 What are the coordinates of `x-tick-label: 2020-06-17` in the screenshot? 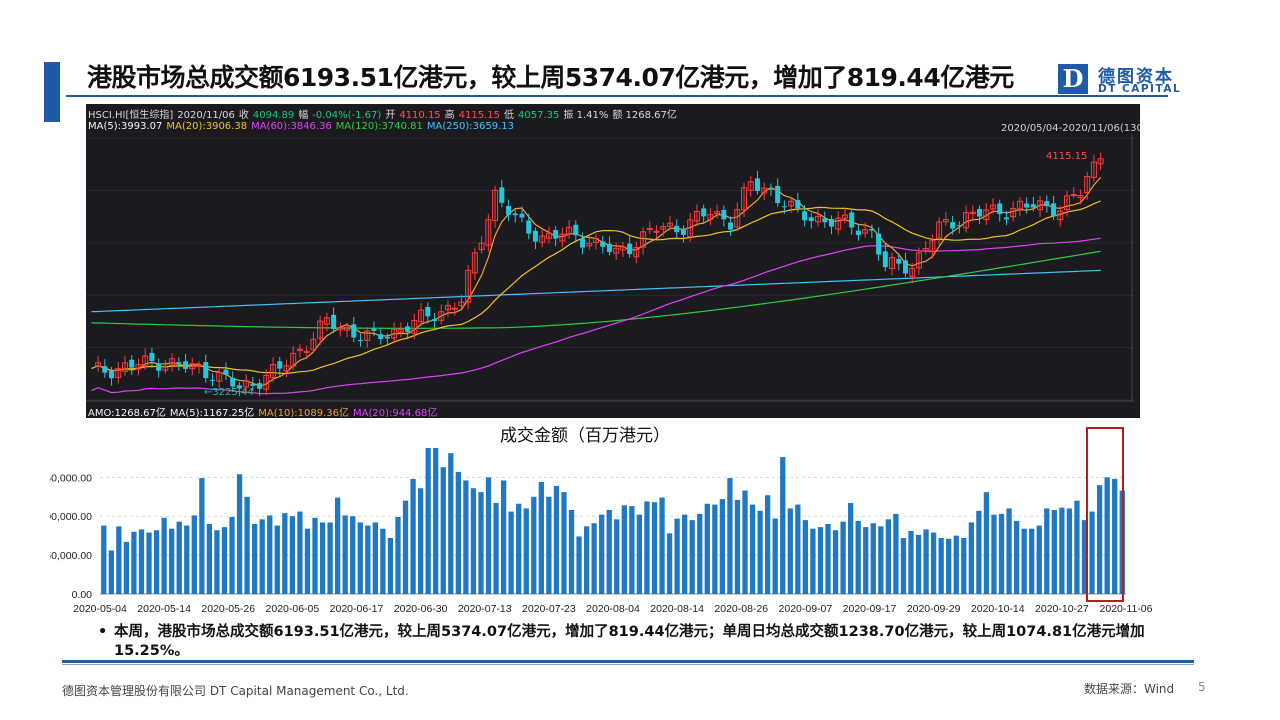 It's located at (357, 609).